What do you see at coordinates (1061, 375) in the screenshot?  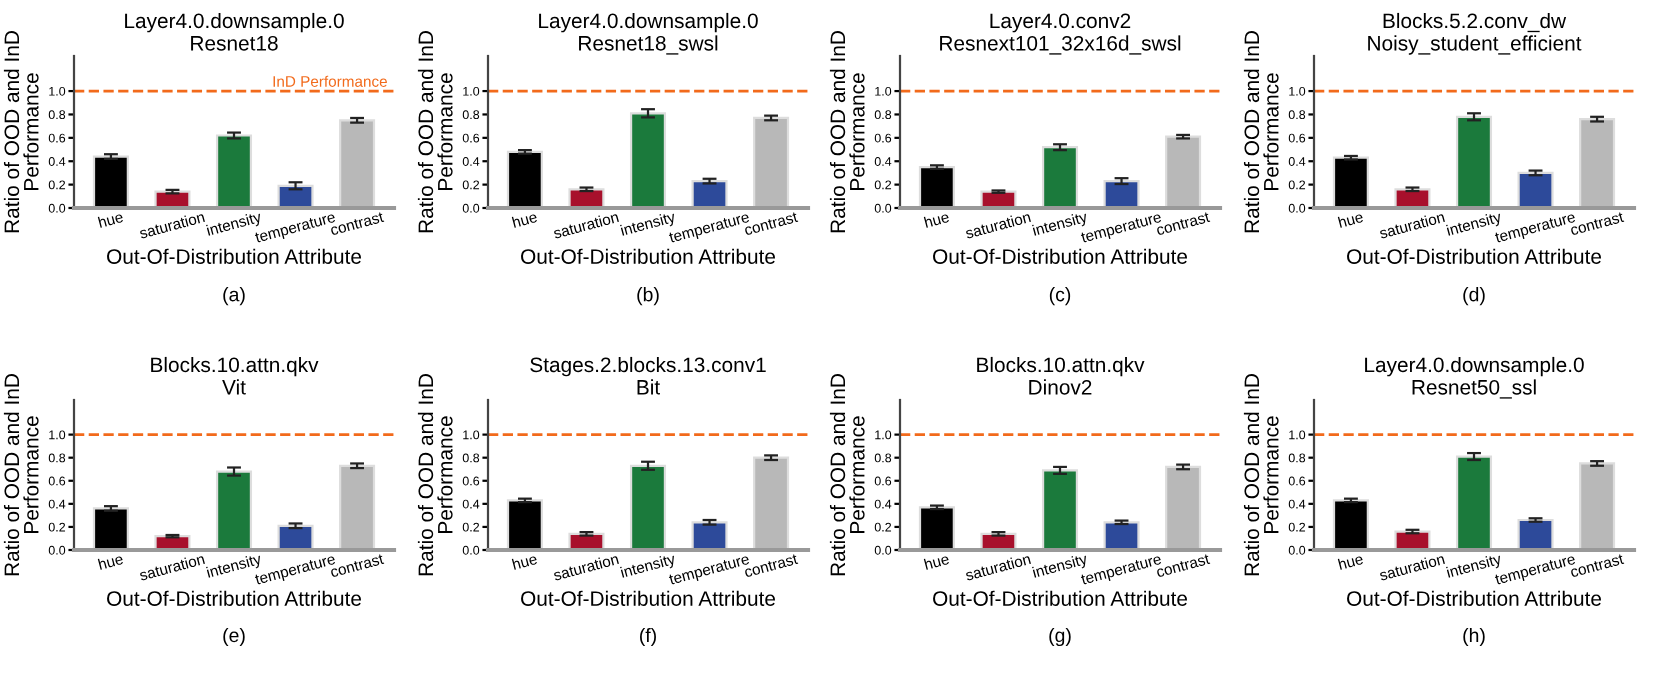 I see `chart-title: Blocks.10.attn.qkv Dinov2` at bounding box center [1061, 375].